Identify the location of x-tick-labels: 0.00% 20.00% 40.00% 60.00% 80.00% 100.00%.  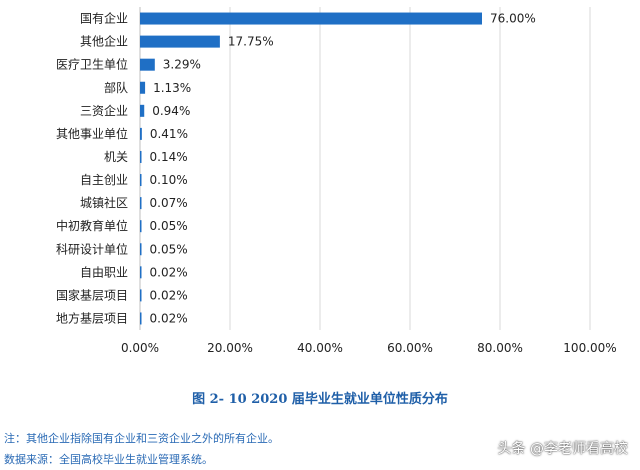
(369, 348).